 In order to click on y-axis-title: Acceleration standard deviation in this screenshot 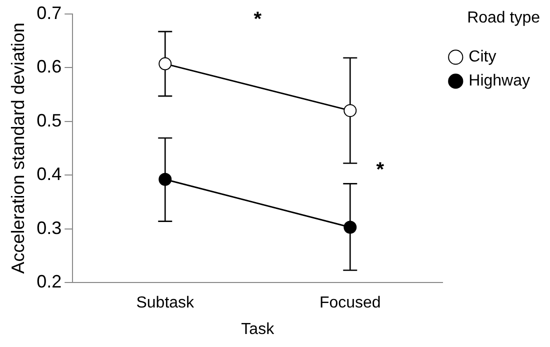, I will do `click(18, 148)`.